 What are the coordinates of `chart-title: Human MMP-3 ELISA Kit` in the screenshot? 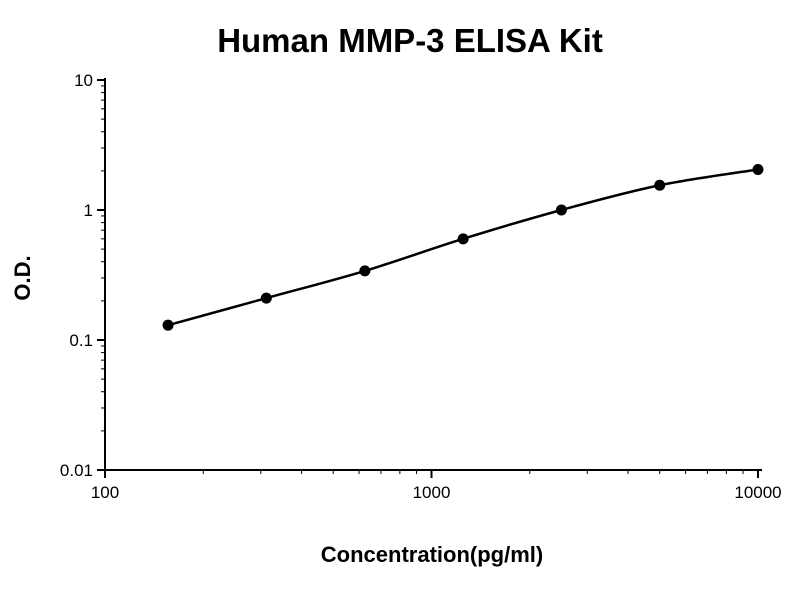 It's located at (410, 40).